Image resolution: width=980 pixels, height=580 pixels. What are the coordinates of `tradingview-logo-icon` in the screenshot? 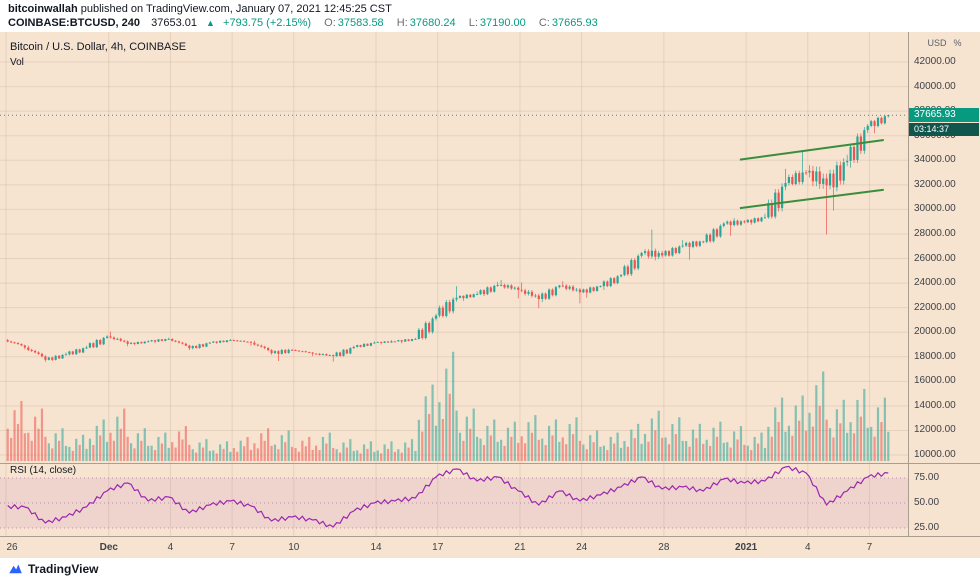 It's located at (15, 569).